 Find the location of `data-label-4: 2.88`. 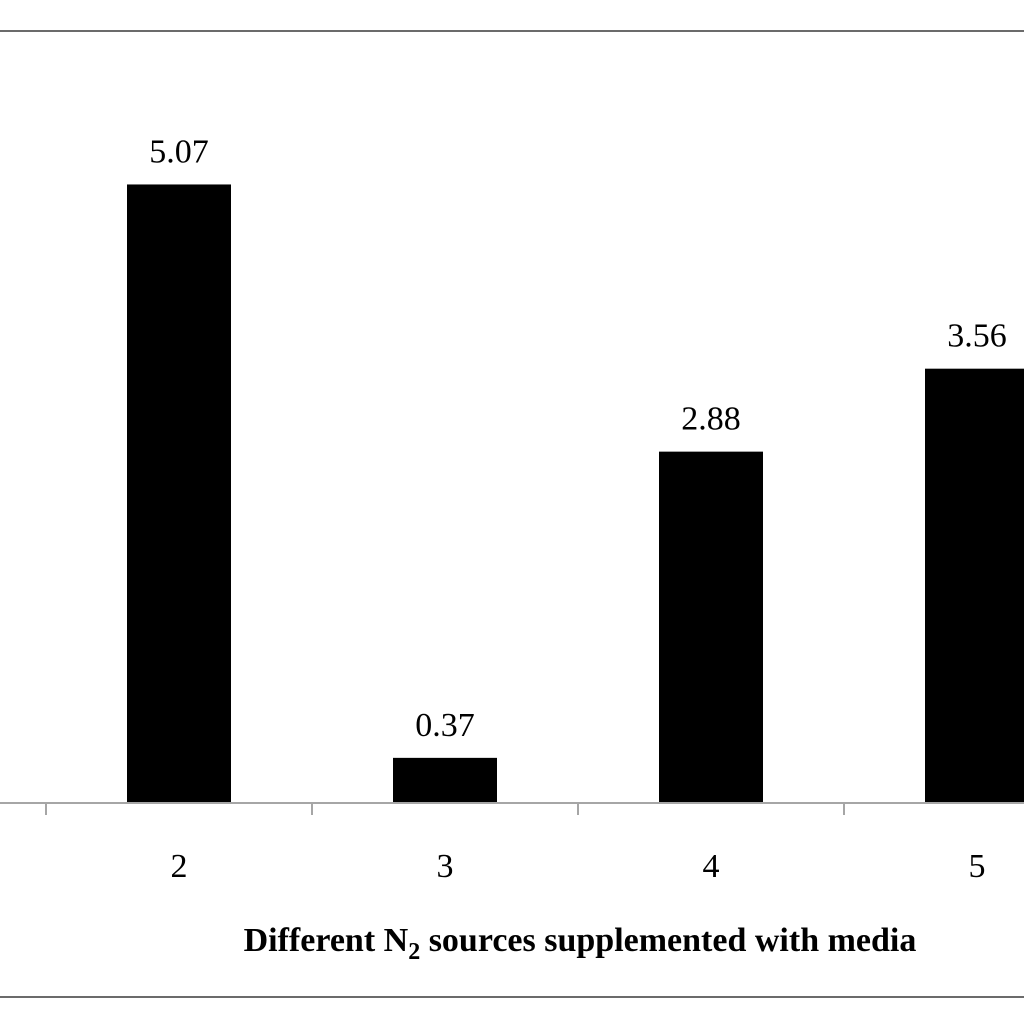

data-label-4: 2.88 is located at coordinates (711, 419).